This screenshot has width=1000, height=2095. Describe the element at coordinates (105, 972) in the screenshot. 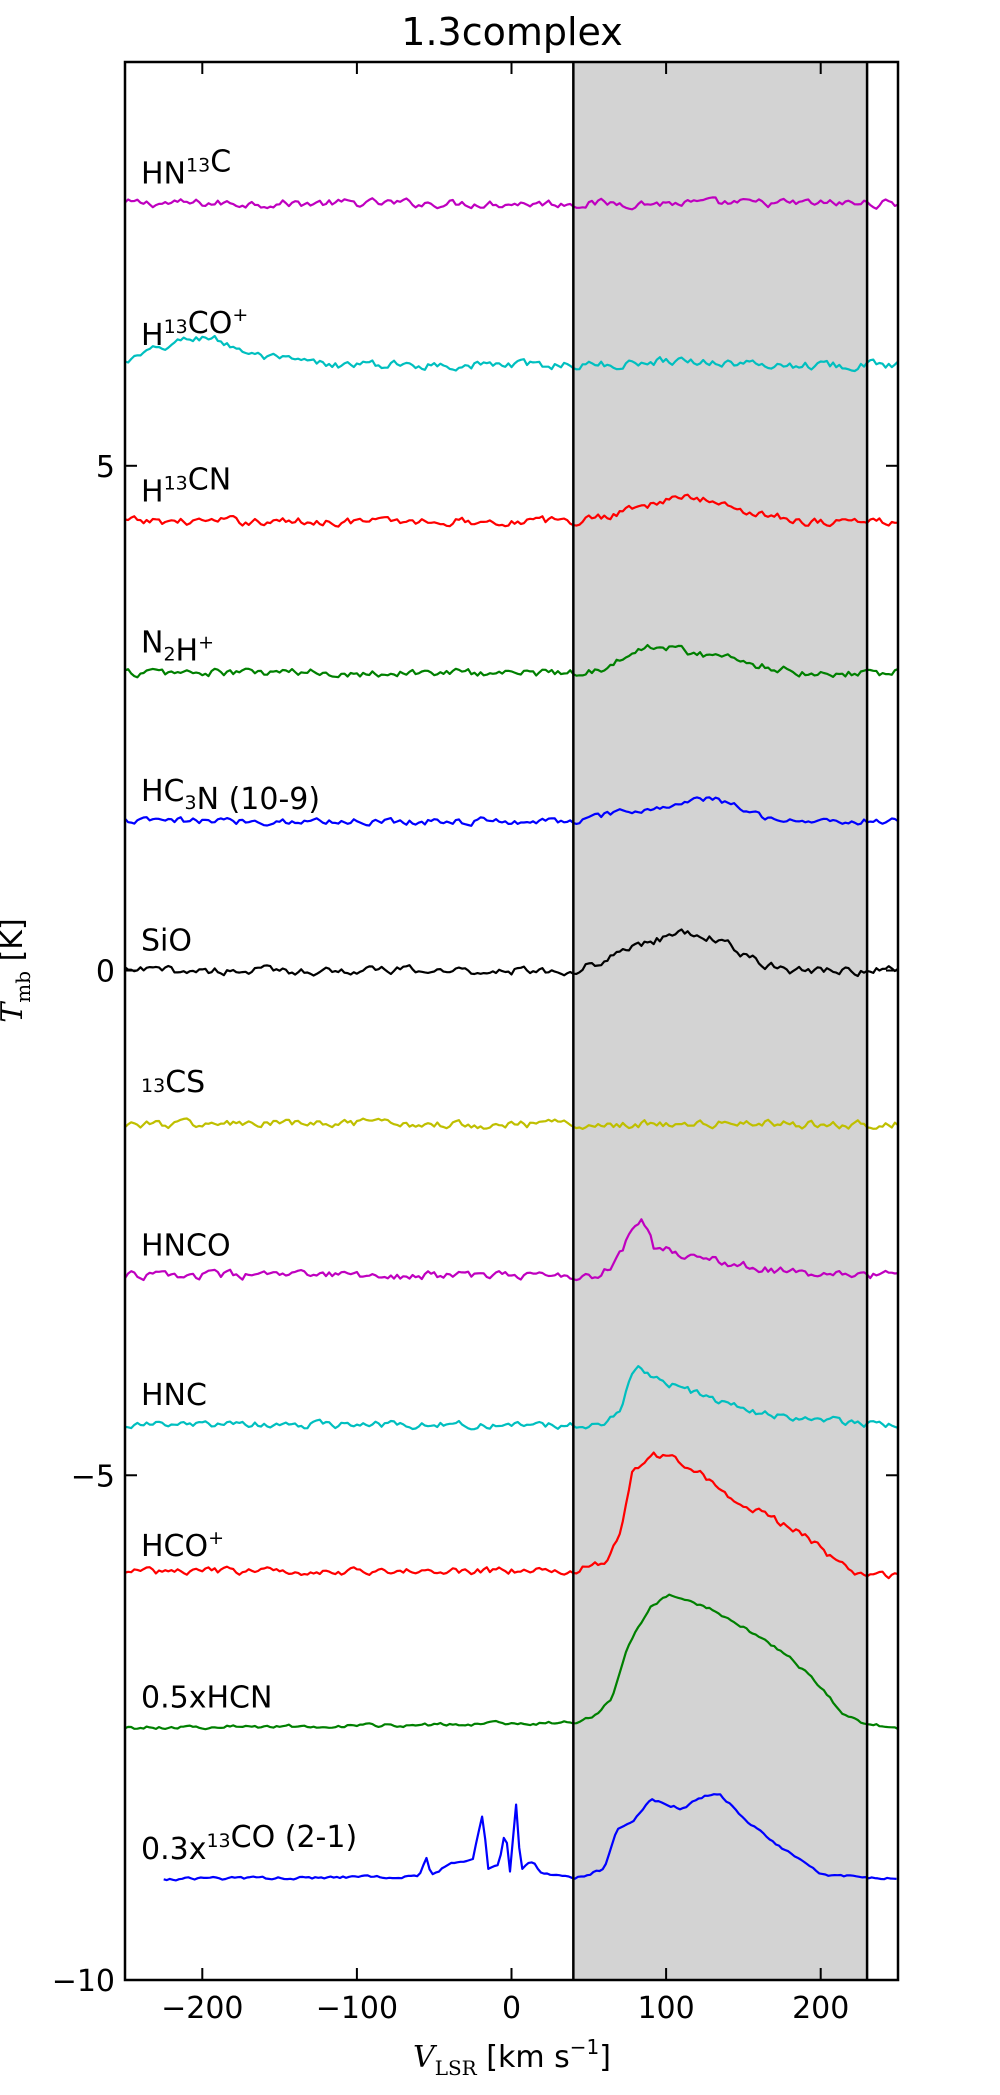

I see `y-tick-label: 0` at that location.